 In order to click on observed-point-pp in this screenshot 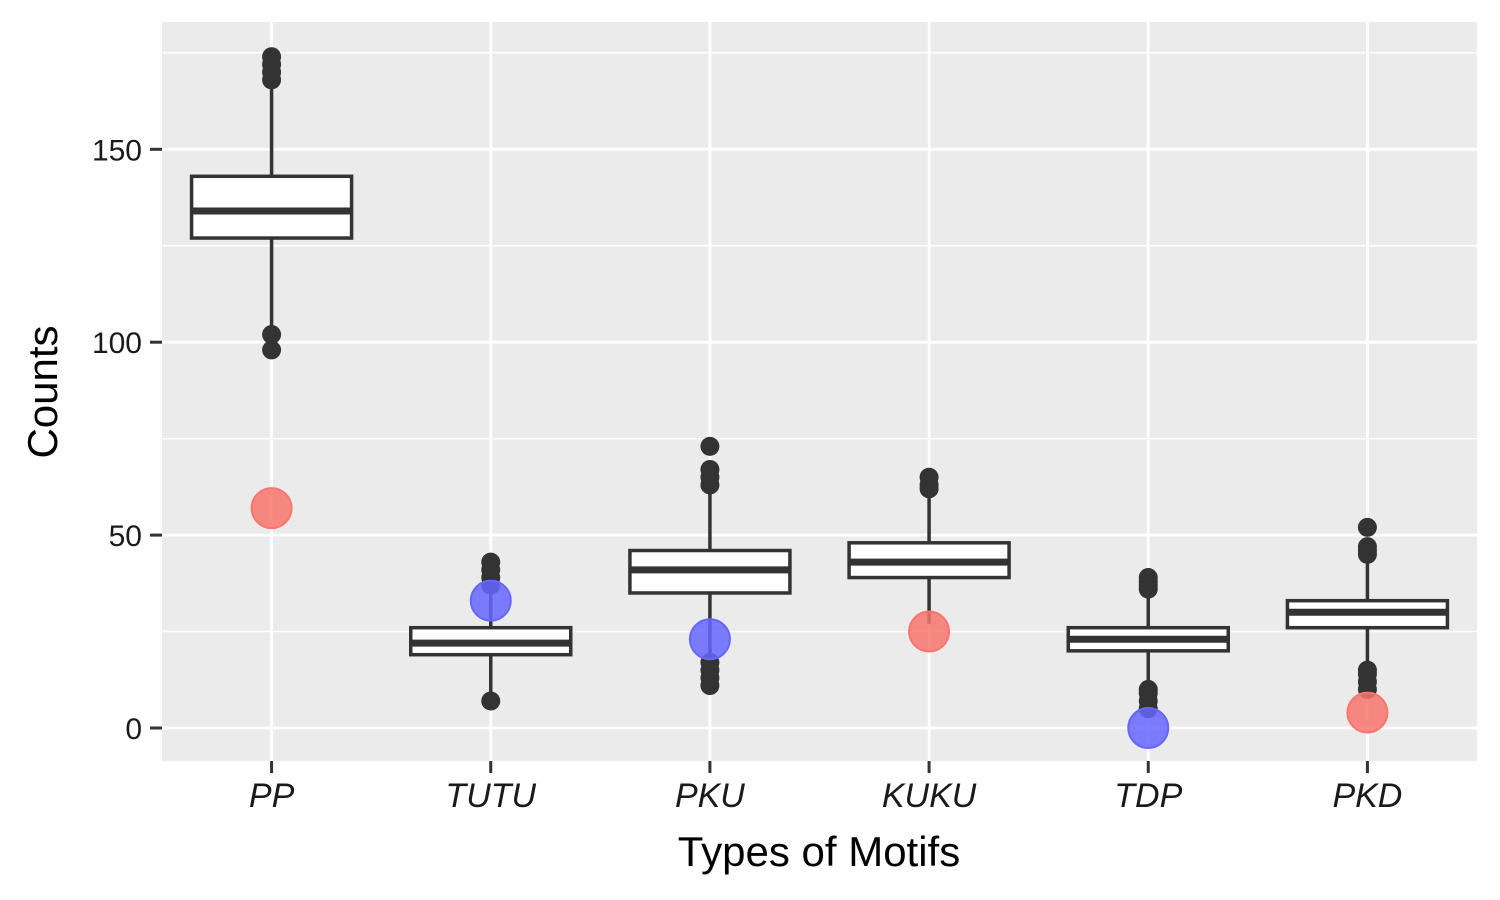, I will do `click(271, 508)`.